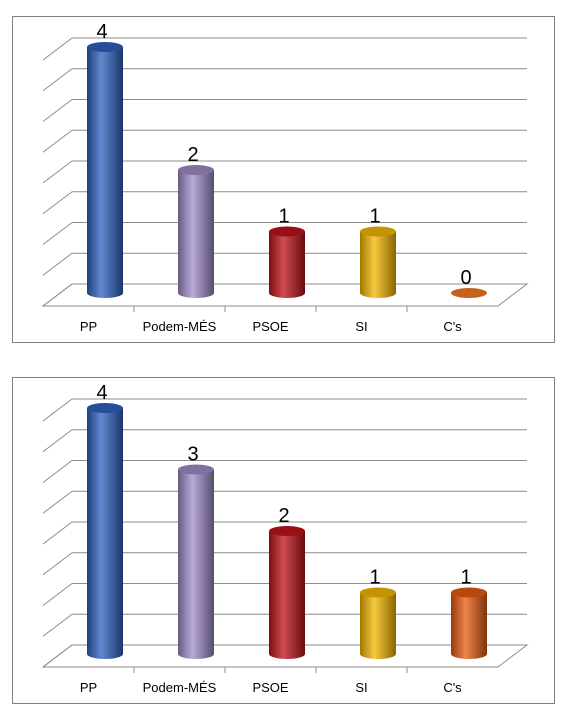  What do you see at coordinates (192, 455) in the screenshot?
I see `data-label: 3` at bounding box center [192, 455].